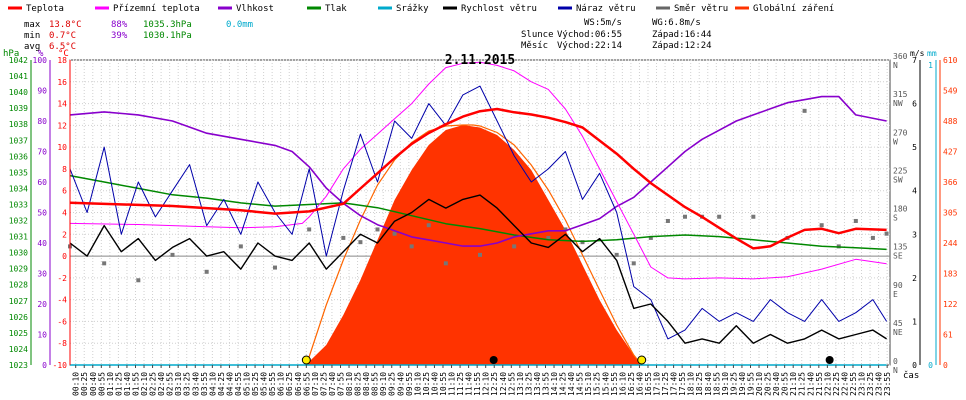 The image size is (966, 400). Describe the element at coordinates (18, 188) in the screenshot. I see `tick-label-hpa: 1034` at that location.